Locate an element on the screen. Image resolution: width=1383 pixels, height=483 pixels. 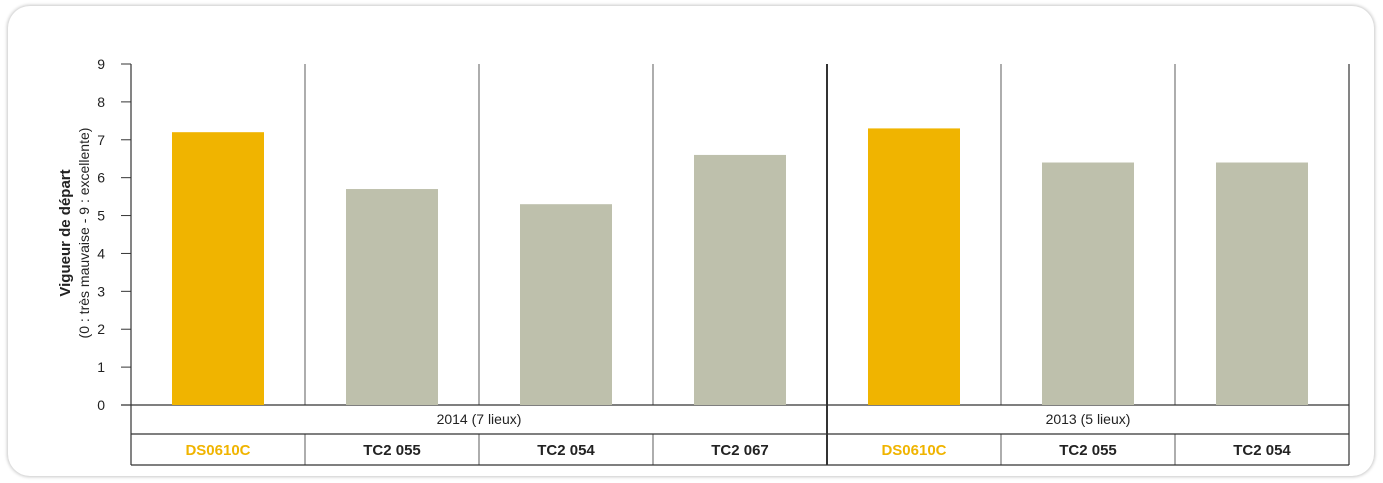
y-tick-label: 1 is located at coordinates (101, 367).